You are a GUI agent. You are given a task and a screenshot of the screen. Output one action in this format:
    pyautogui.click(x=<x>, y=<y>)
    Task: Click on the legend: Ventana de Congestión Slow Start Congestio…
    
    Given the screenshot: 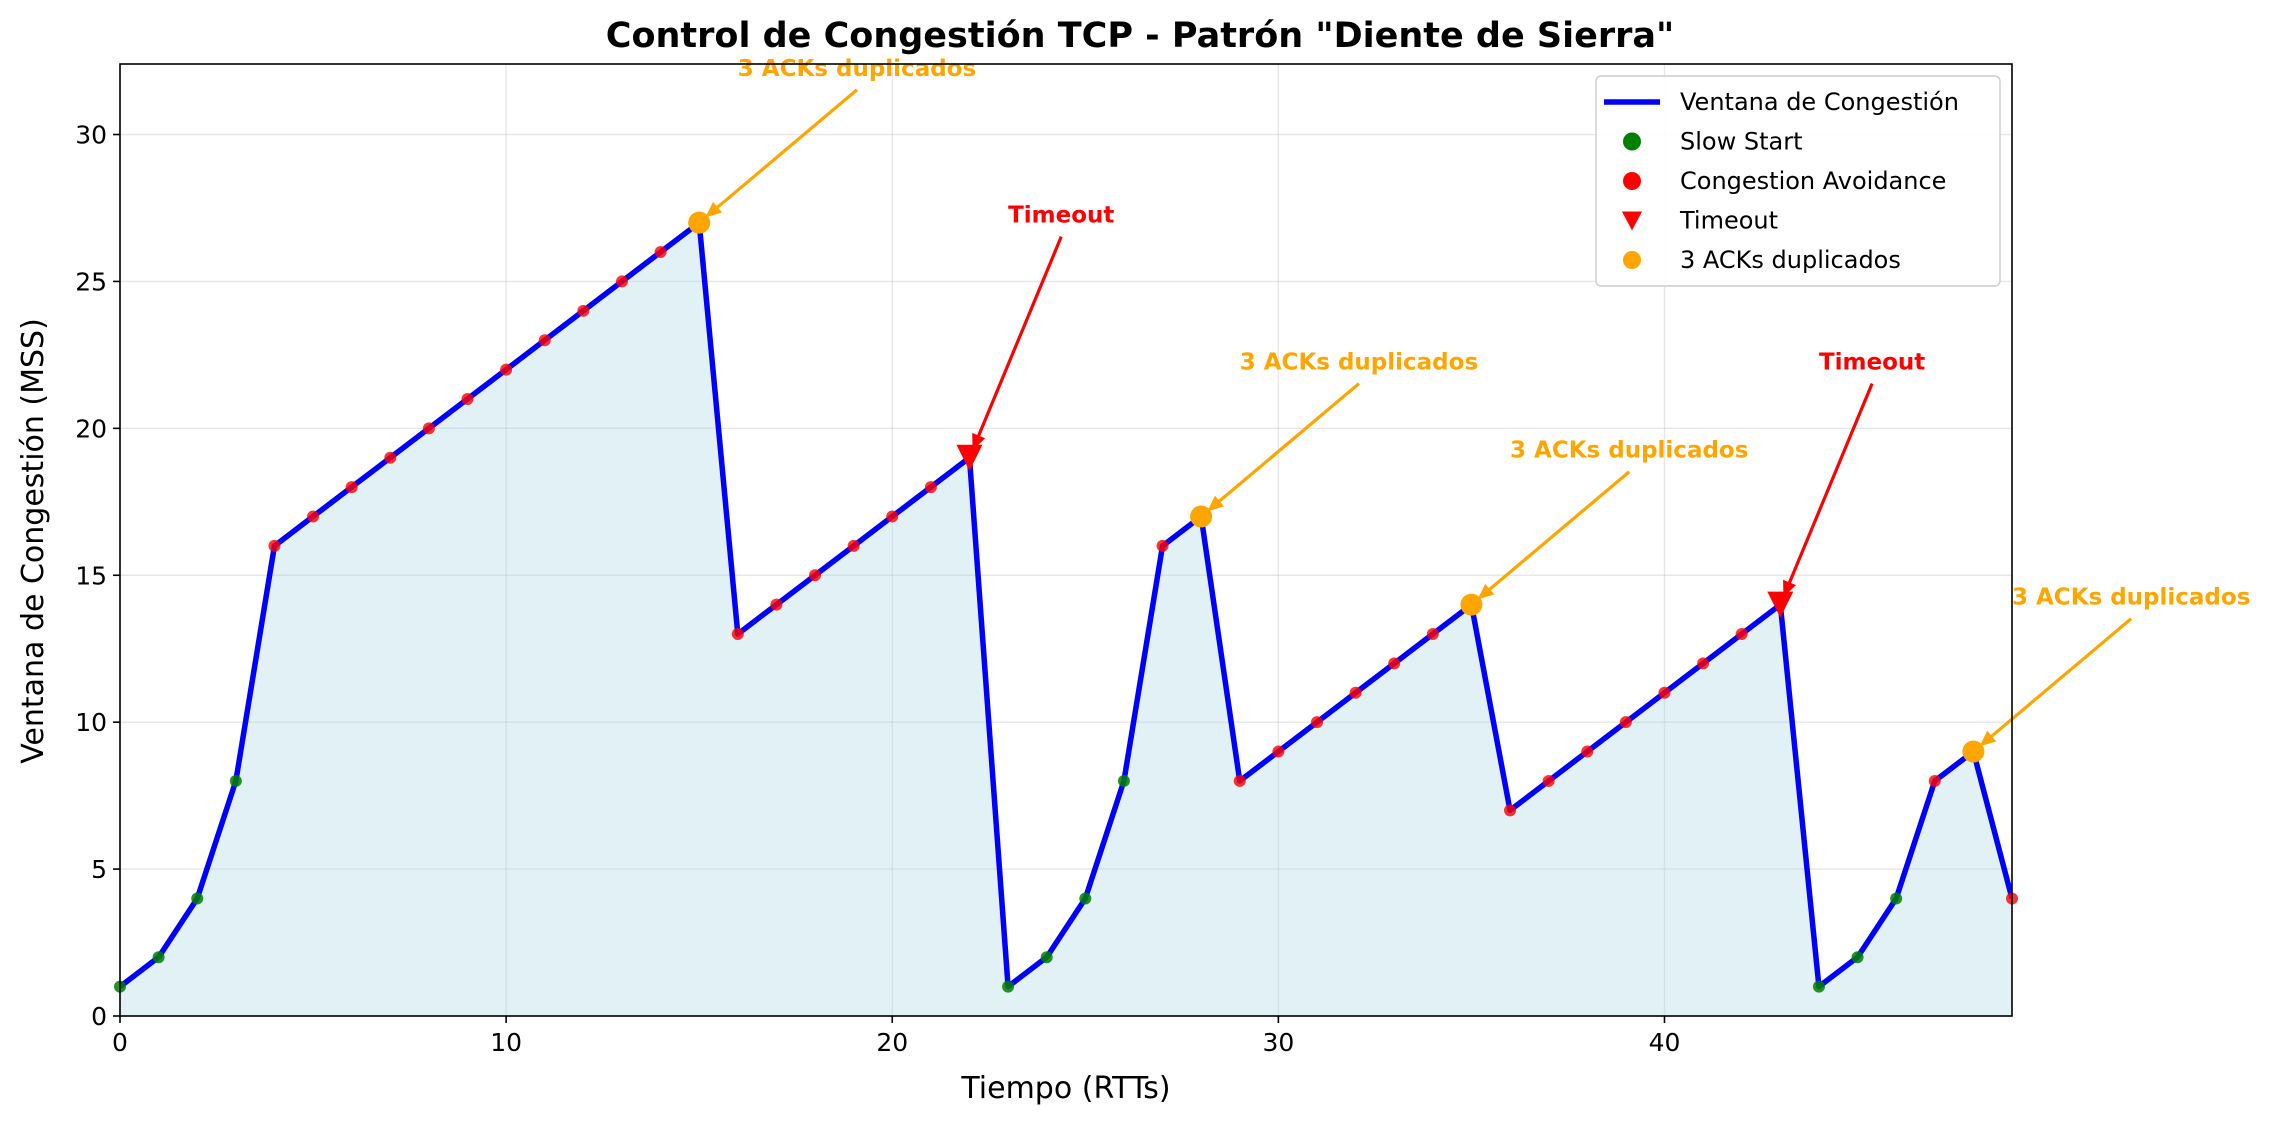 What is the action you would take?
    pyautogui.click(x=1798, y=181)
    